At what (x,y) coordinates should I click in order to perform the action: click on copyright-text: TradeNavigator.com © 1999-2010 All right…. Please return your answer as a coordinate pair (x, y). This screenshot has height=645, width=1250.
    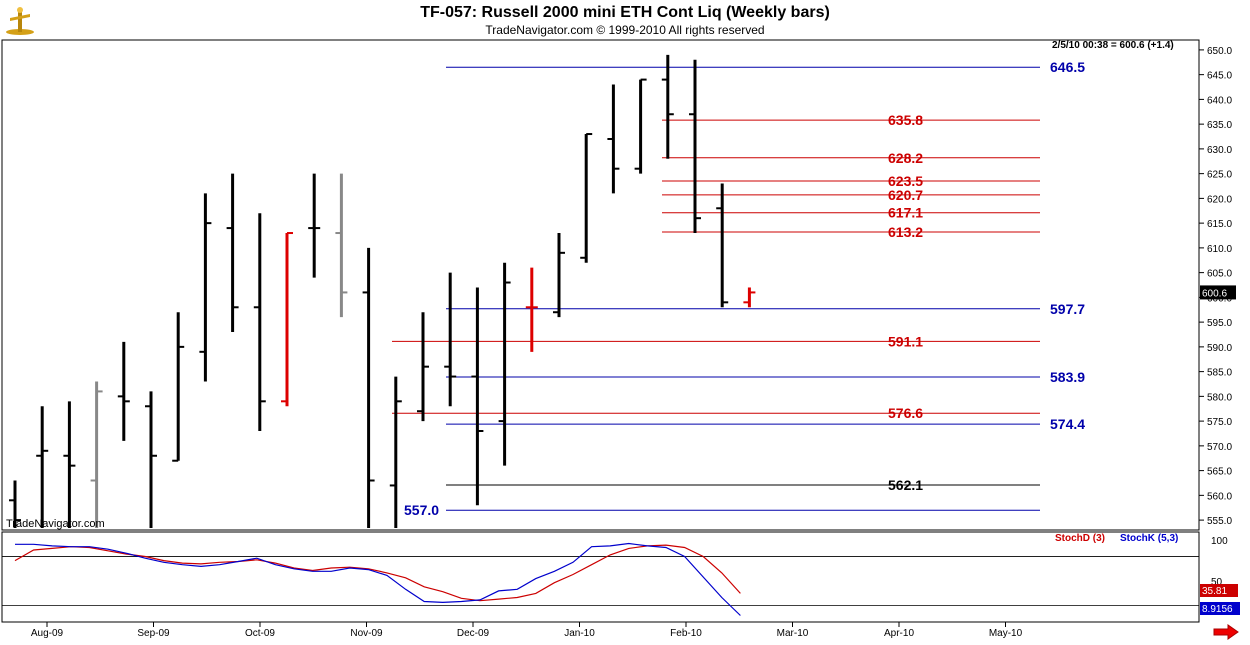
    Looking at the image, I should click on (625, 30).